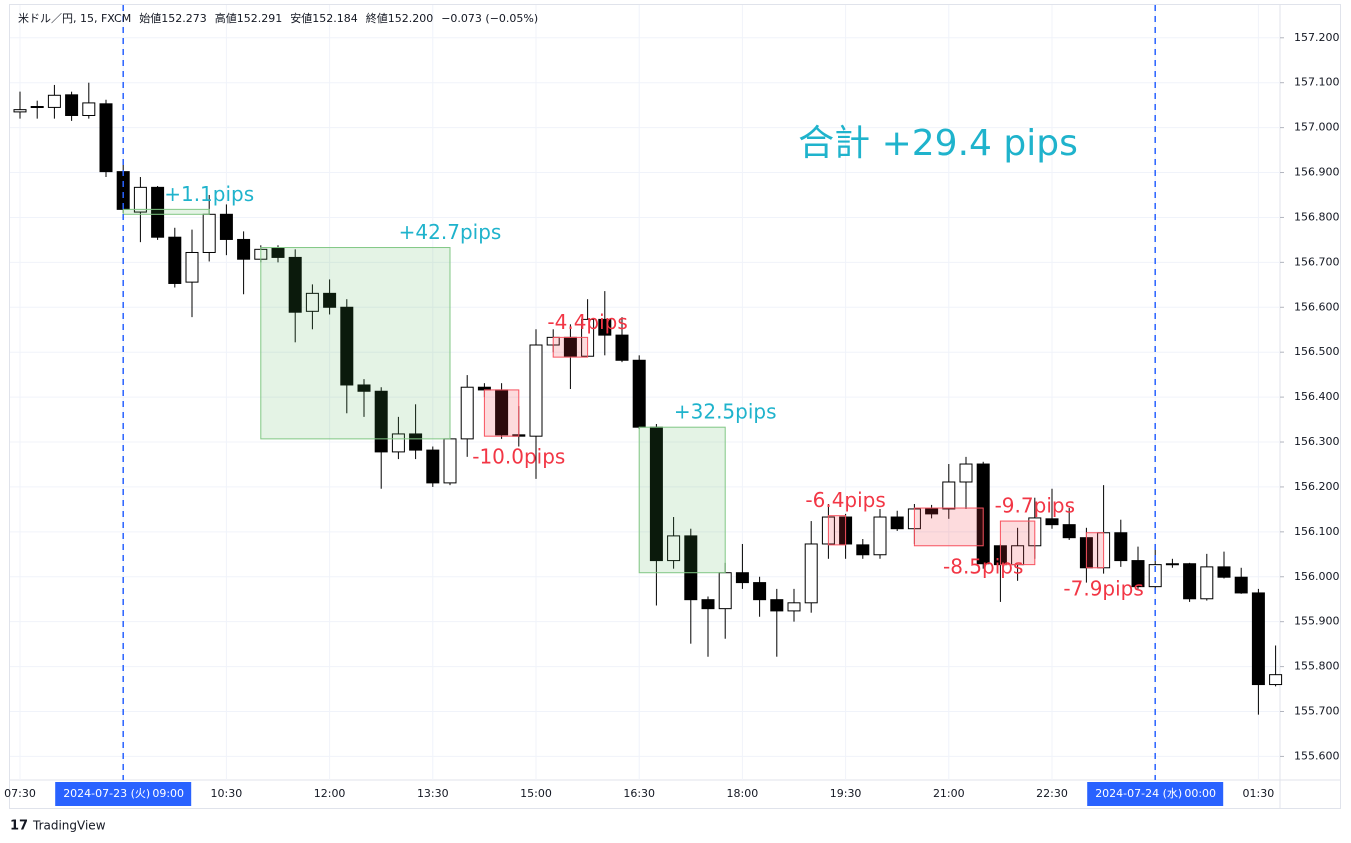 This screenshot has width=1351, height=843. I want to click on logo-icon: 17, so click(19, 826).